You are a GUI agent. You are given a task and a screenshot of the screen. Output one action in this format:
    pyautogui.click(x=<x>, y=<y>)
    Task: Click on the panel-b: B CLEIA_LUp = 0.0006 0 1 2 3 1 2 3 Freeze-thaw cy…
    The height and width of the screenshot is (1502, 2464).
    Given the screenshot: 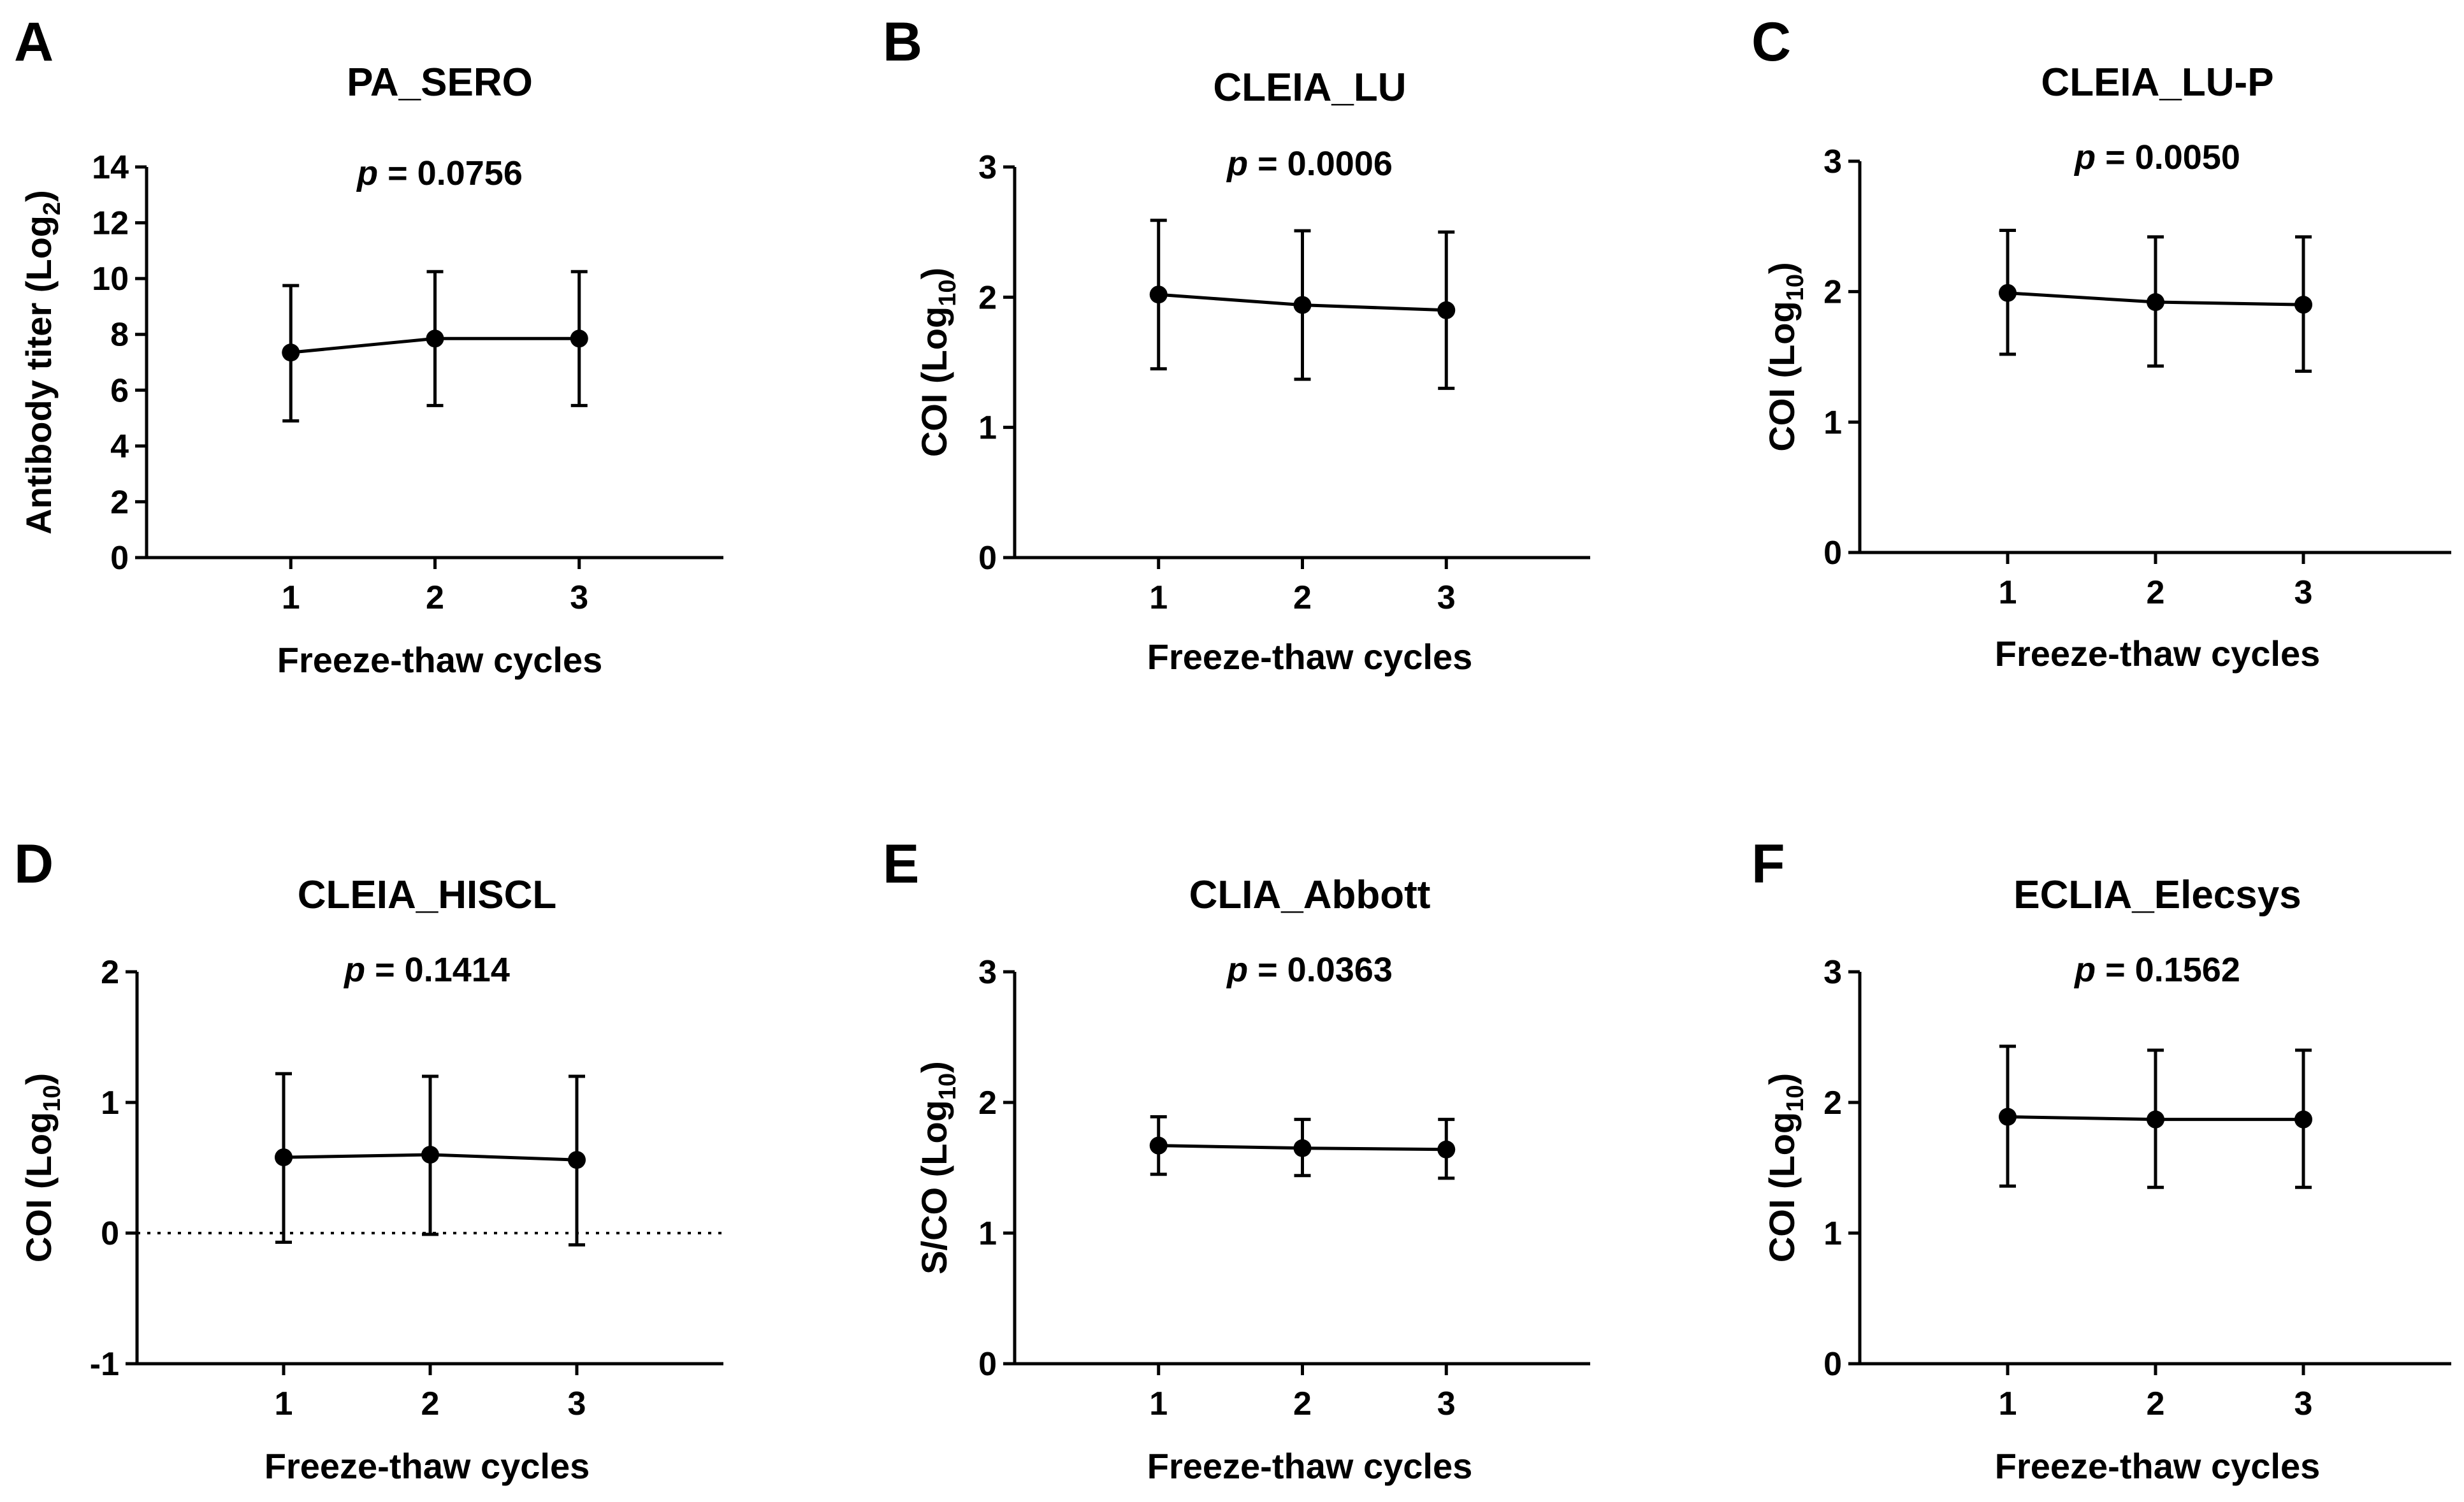 What is the action you would take?
    pyautogui.click(x=1236, y=344)
    